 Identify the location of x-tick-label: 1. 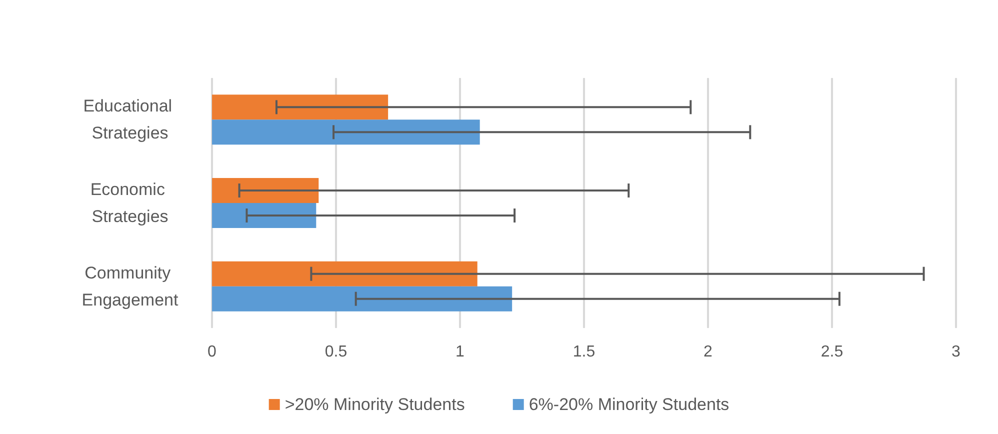
(460, 352).